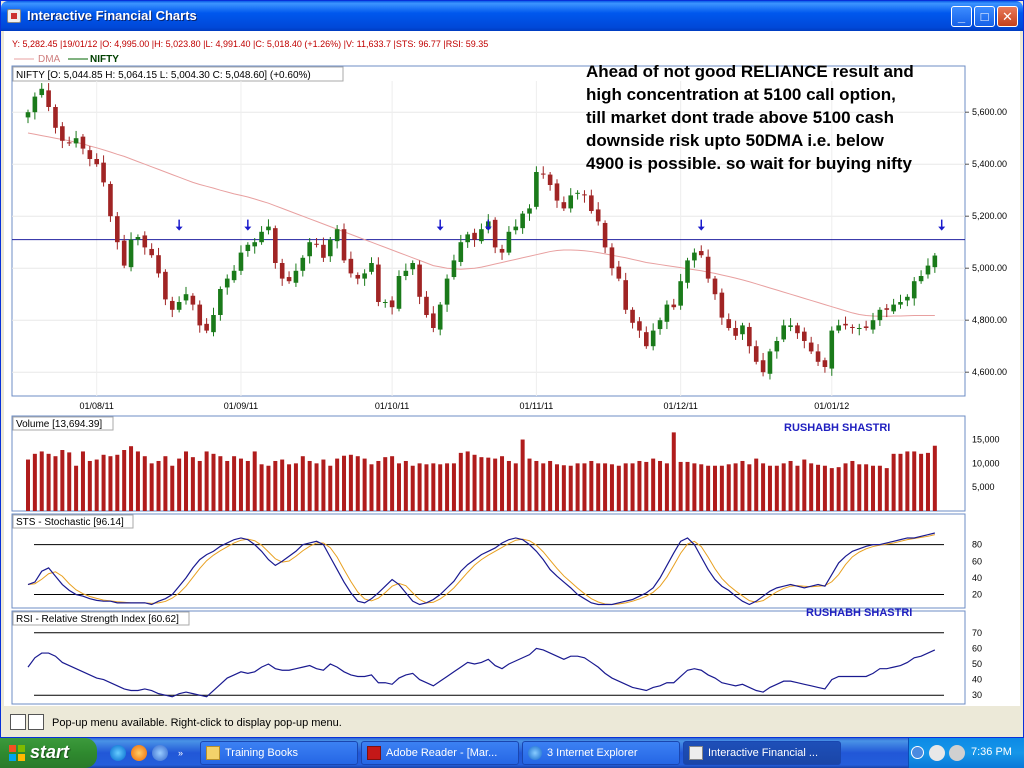 The height and width of the screenshot is (768, 1024). I want to click on java-tray-icon, so click(937, 753).